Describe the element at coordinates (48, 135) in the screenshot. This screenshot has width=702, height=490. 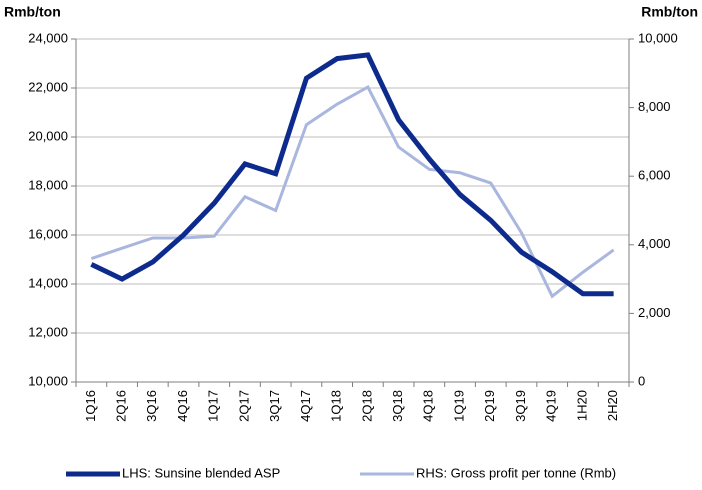
I see `y-tick-label: 20,000` at that location.